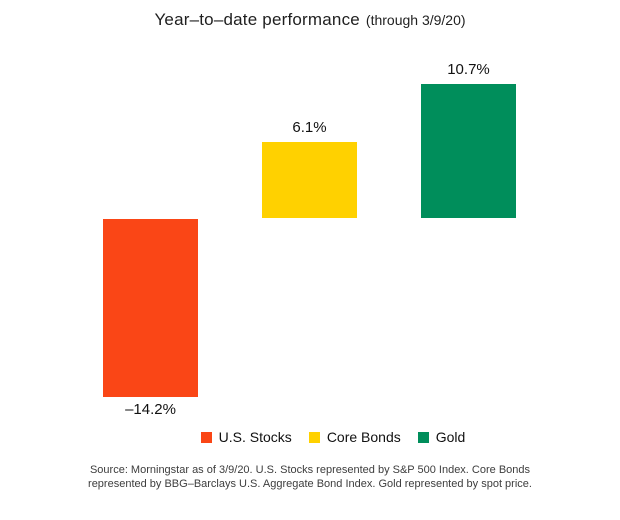 This screenshot has height=520, width=620. Describe the element at coordinates (255, 437) in the screenshot. I see `legend-label-us-stocks: U.S. Stocks` at that location.